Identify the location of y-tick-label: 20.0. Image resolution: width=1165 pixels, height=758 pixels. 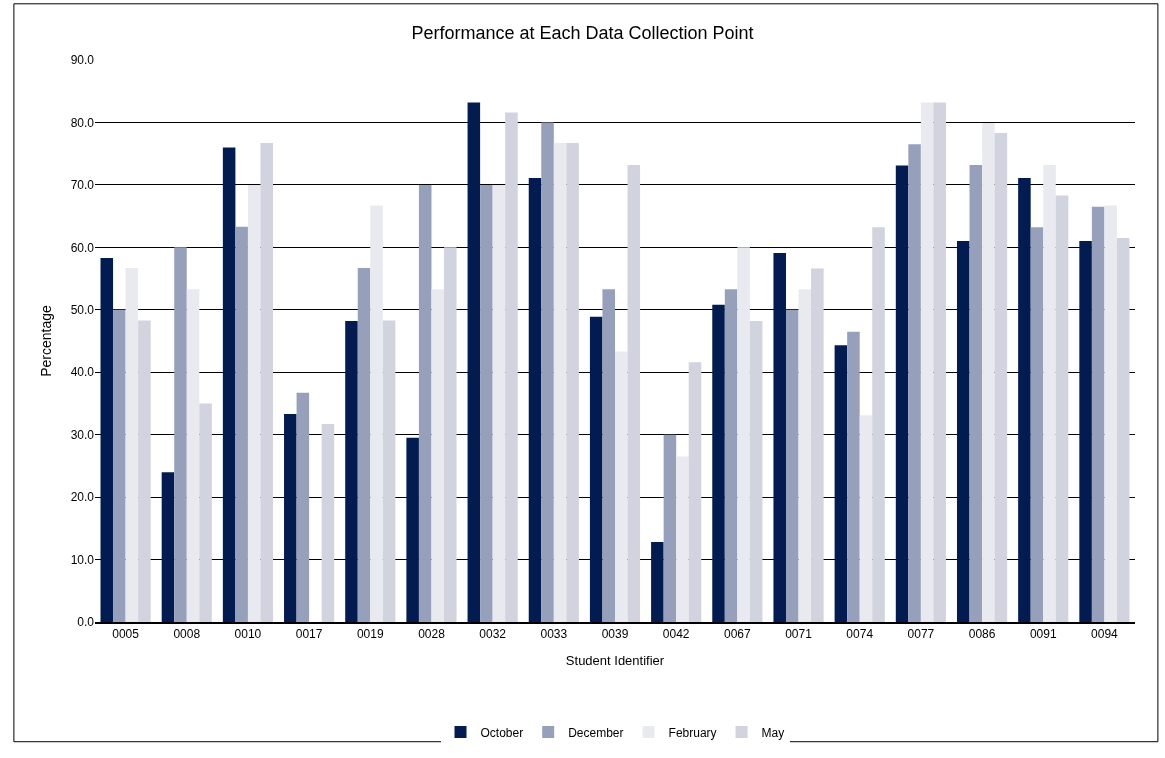
(82, 497).